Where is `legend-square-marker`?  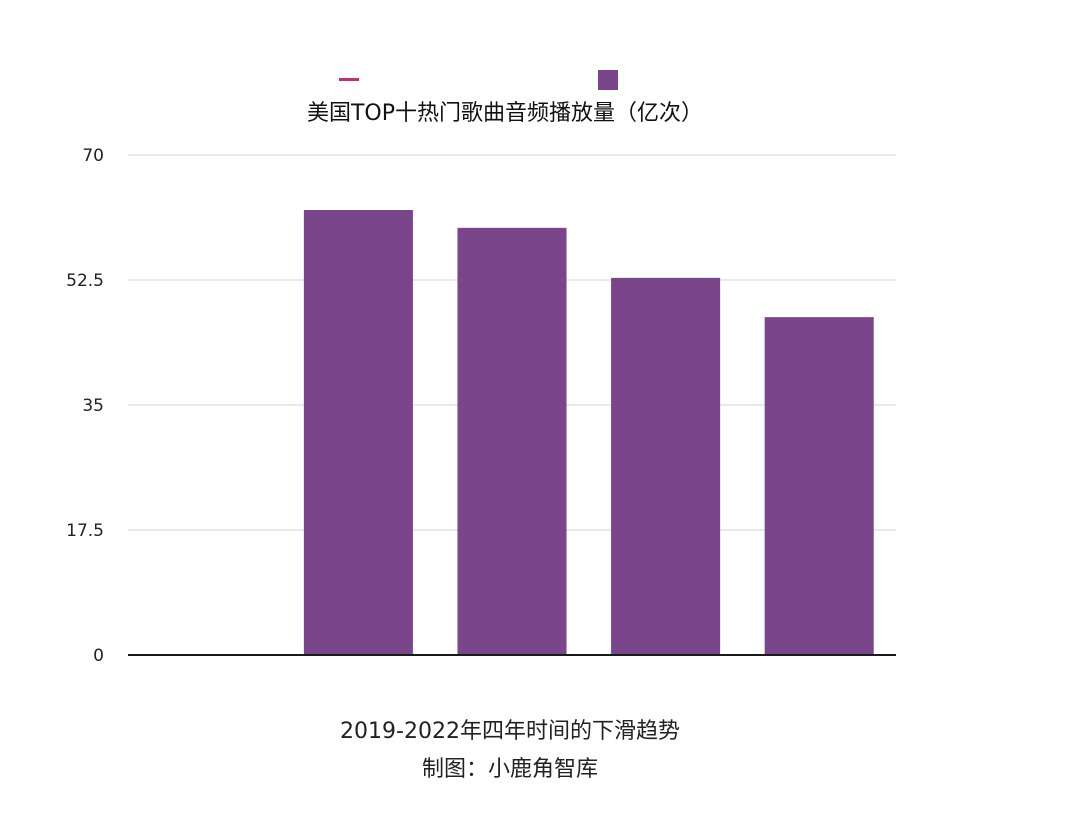
legend-square-marker is located at coordinates (608, 80).